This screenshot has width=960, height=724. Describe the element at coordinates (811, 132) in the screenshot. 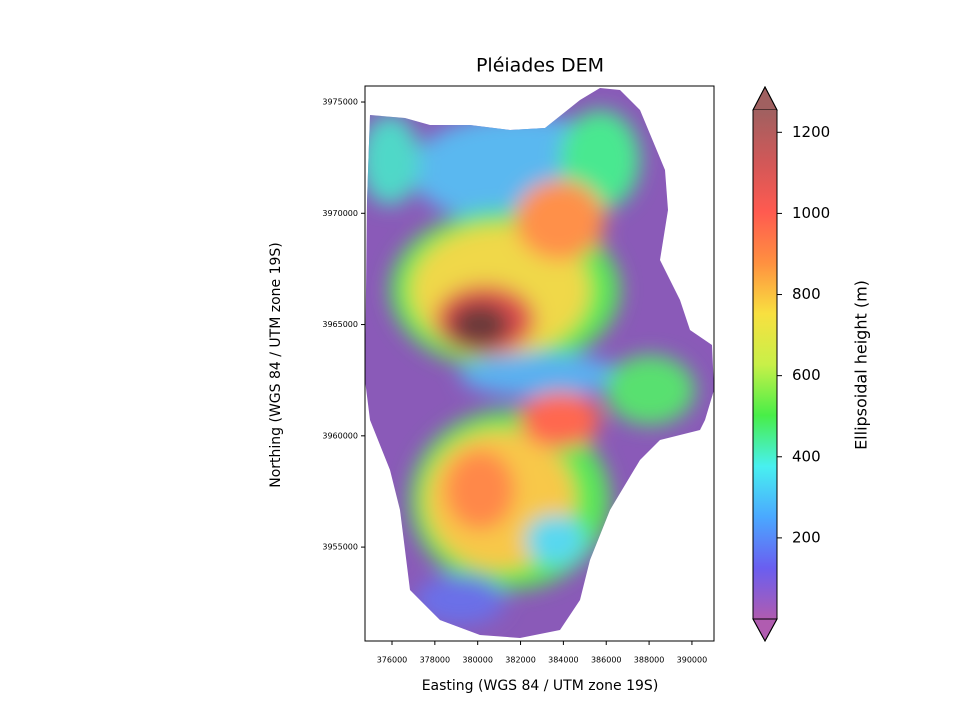

I see `colorbar-tick-label: 1200` at that location.